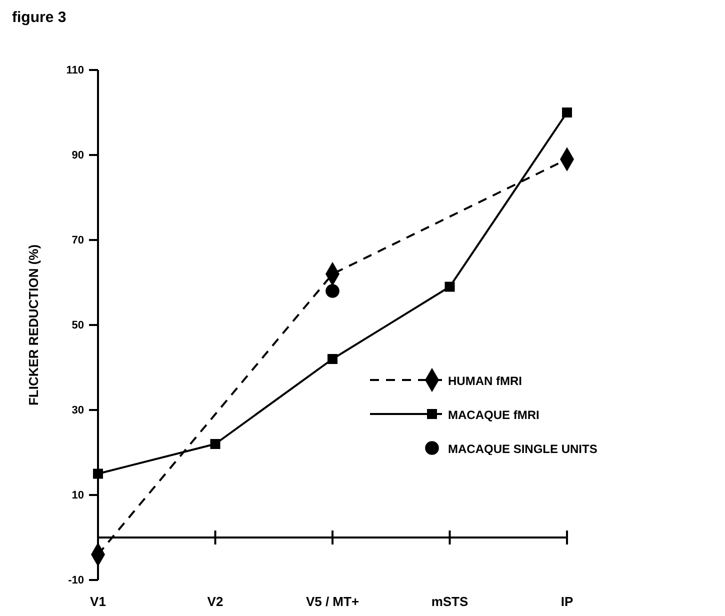 The height and width of the screenshot is (616, 725). Describe the element at coordinates (215, 601) in the screenshot. I see `x-tick-label: V2` at that location.